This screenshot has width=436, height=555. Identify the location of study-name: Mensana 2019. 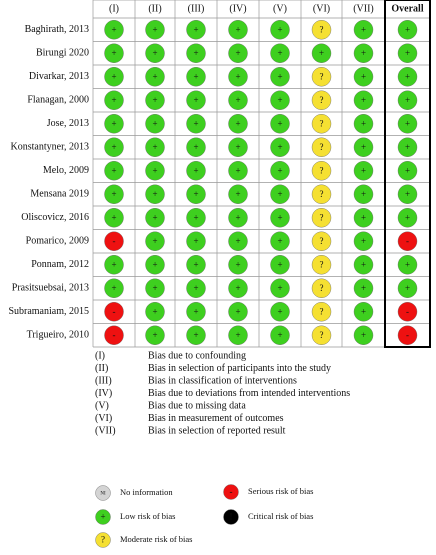
(59, 194).